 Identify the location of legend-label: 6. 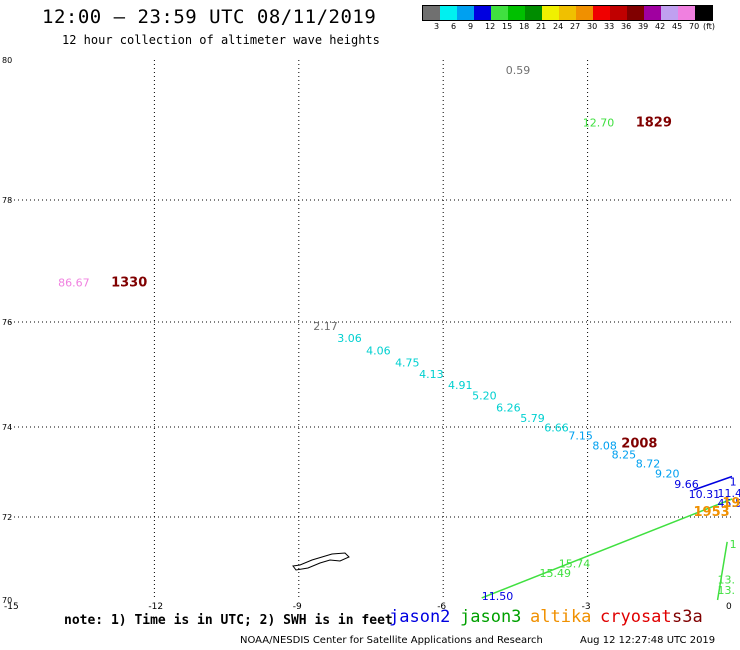
(454, 26).